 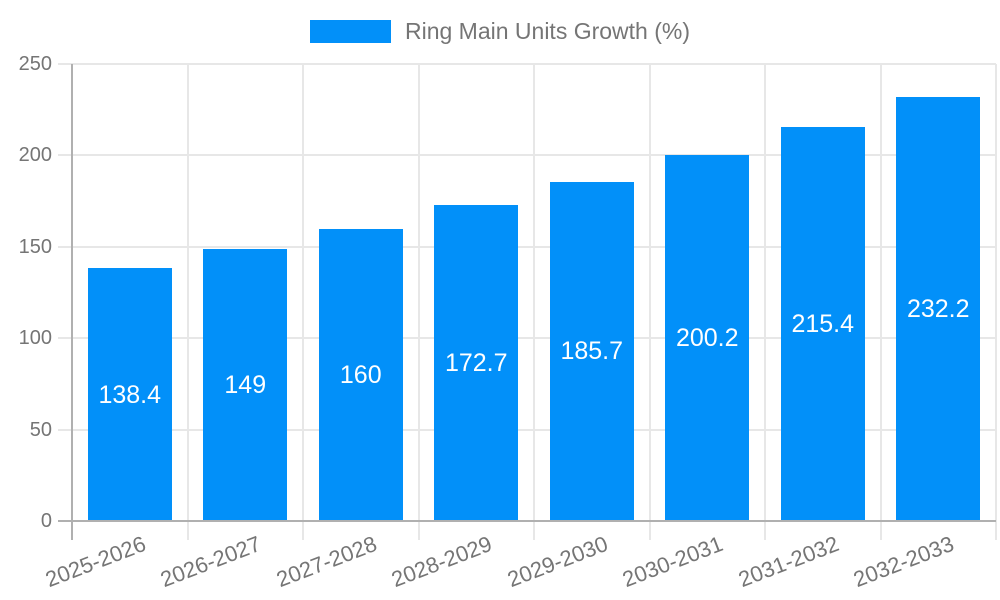 What do you see at coordinates (35, 338) in the screenshot?
I see `y-axis-tick-label: 100` at bounding box center [35, 338].